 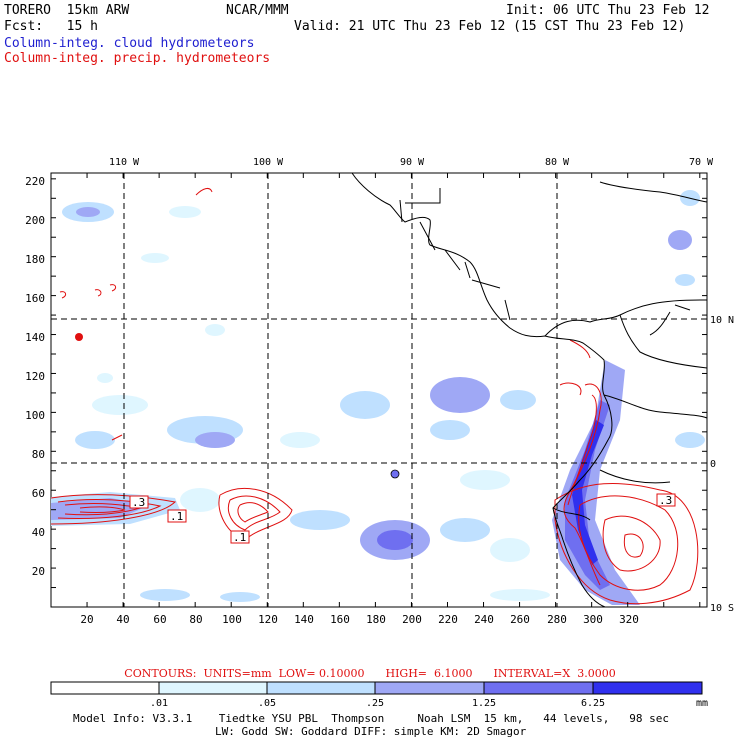 I want to click on colorbar-tick: .01, so click(x=159, y=703).